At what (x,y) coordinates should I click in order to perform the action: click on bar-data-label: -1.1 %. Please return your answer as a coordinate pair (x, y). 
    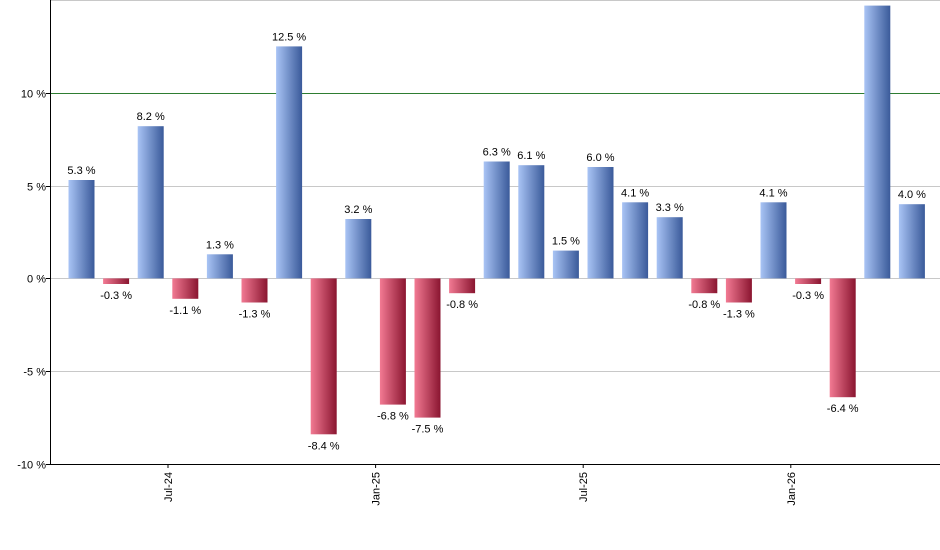
    Looking at the image, I should click on (185, 311).